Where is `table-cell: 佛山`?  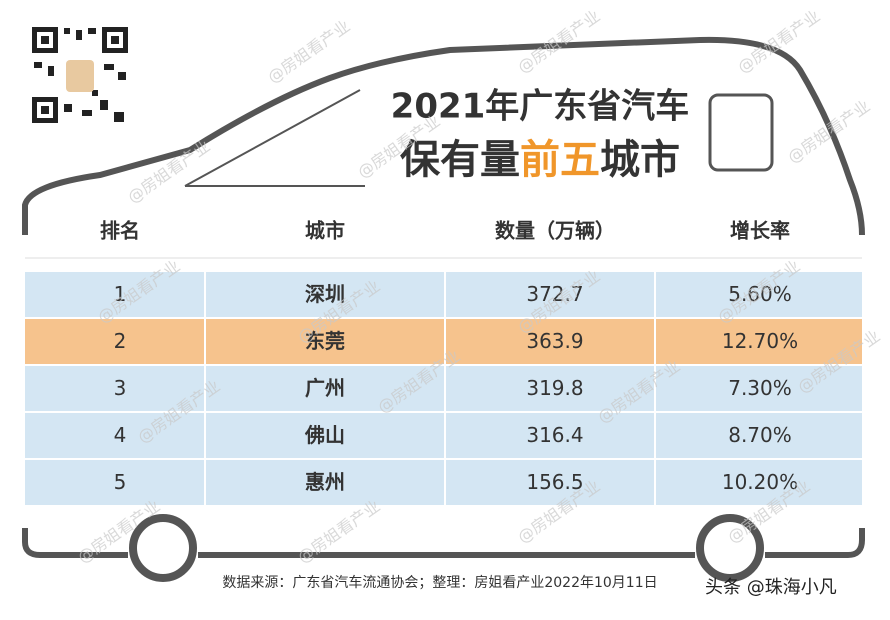
table-cell: 佛山 is located at coordinates (324, 435).